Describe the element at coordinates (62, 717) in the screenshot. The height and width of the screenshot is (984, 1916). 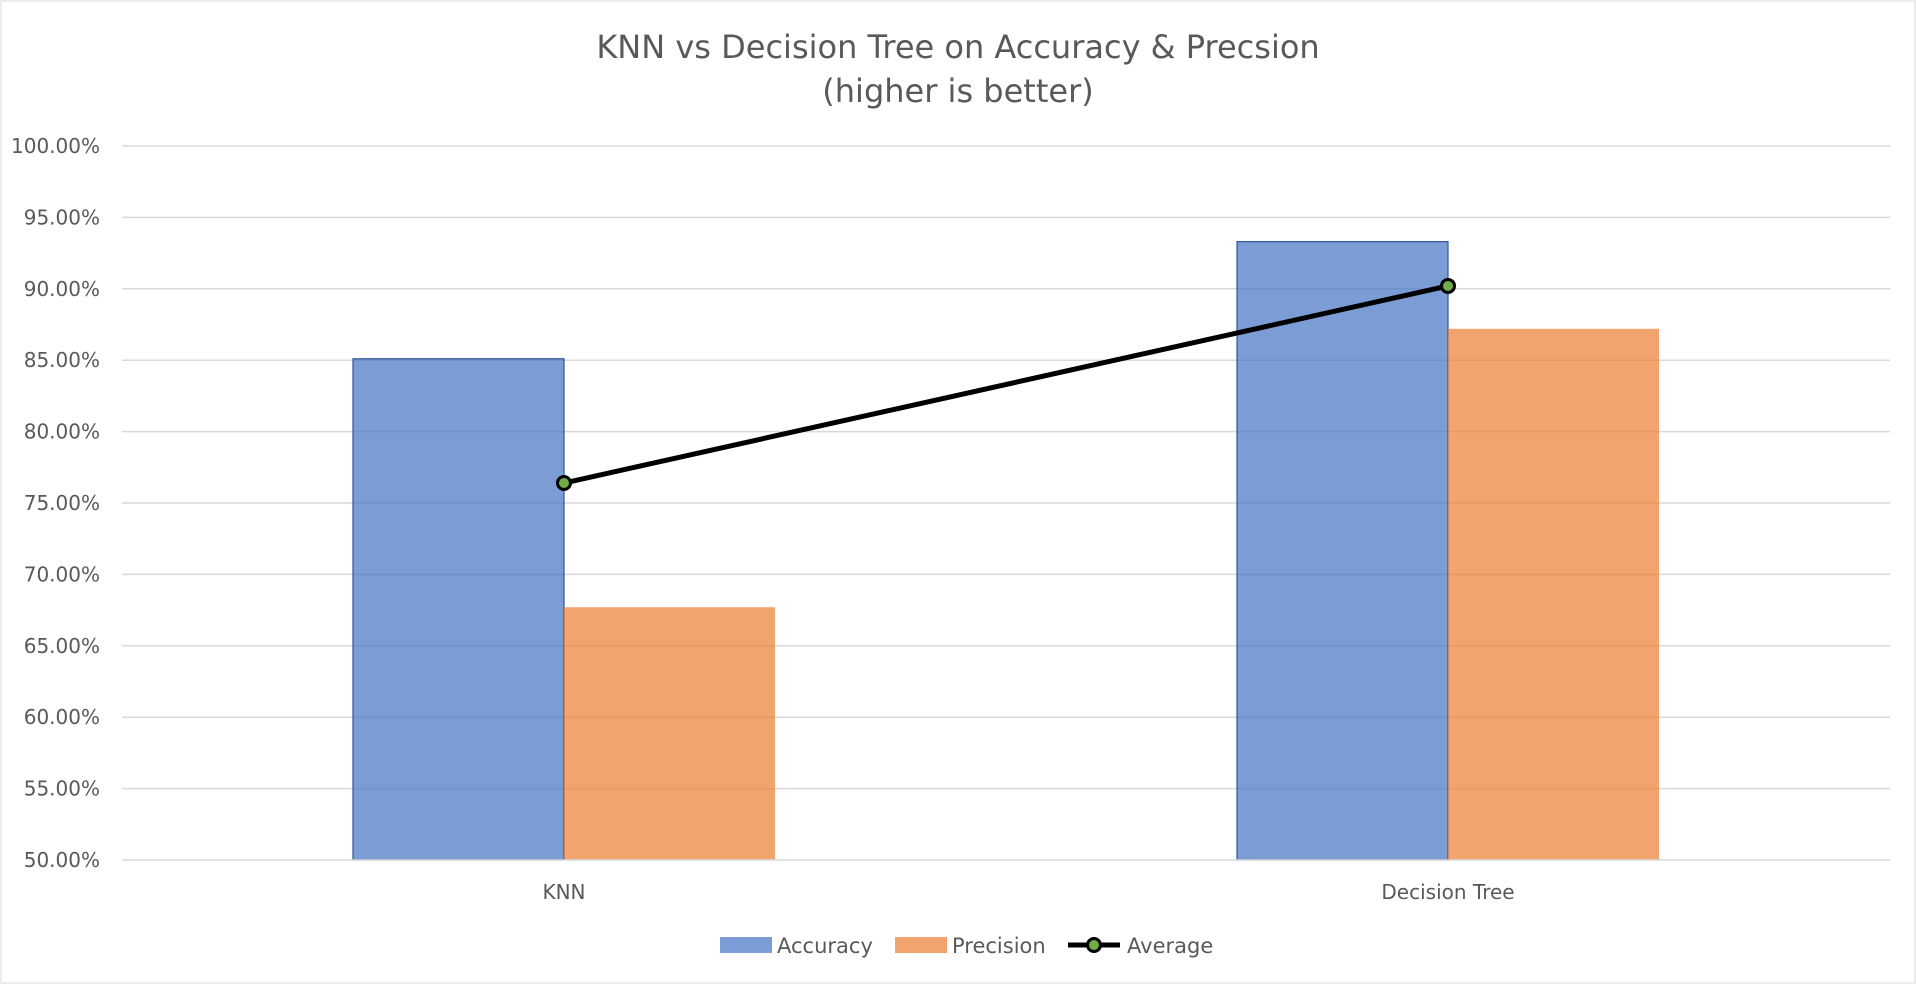
I see `y-tick-label: 60.00%` at that location.